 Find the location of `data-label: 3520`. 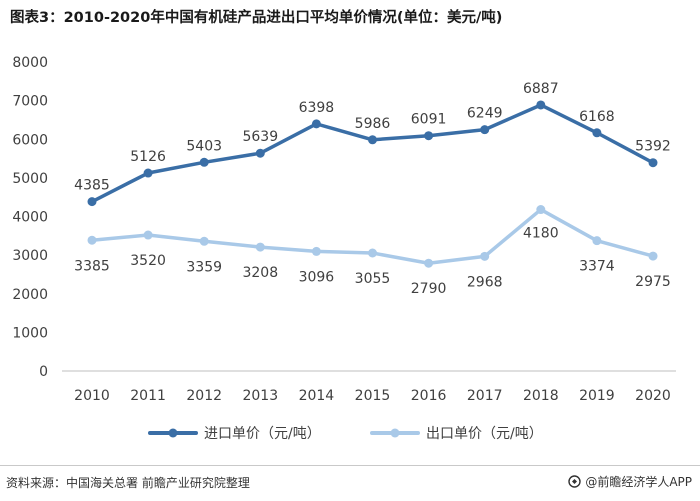

data-label: 3520 is located at coordinates (148, 261).